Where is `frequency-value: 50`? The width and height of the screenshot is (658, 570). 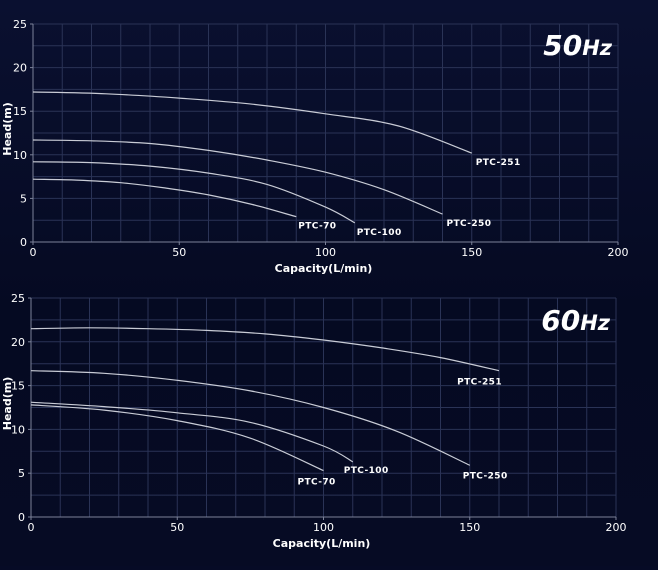 frequency-value: 50 is located at coordinates (562, 45).